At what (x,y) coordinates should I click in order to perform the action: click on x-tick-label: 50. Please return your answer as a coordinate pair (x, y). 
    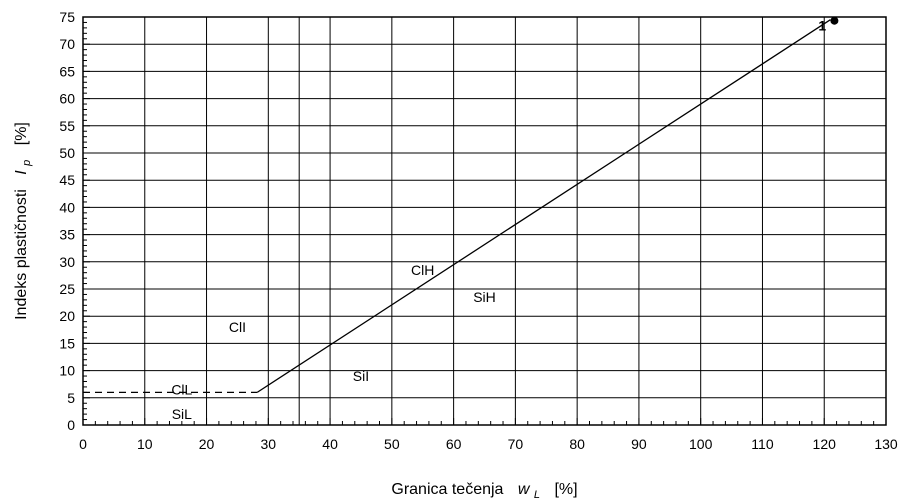
    Looking at the image, I should click on (392, 444).